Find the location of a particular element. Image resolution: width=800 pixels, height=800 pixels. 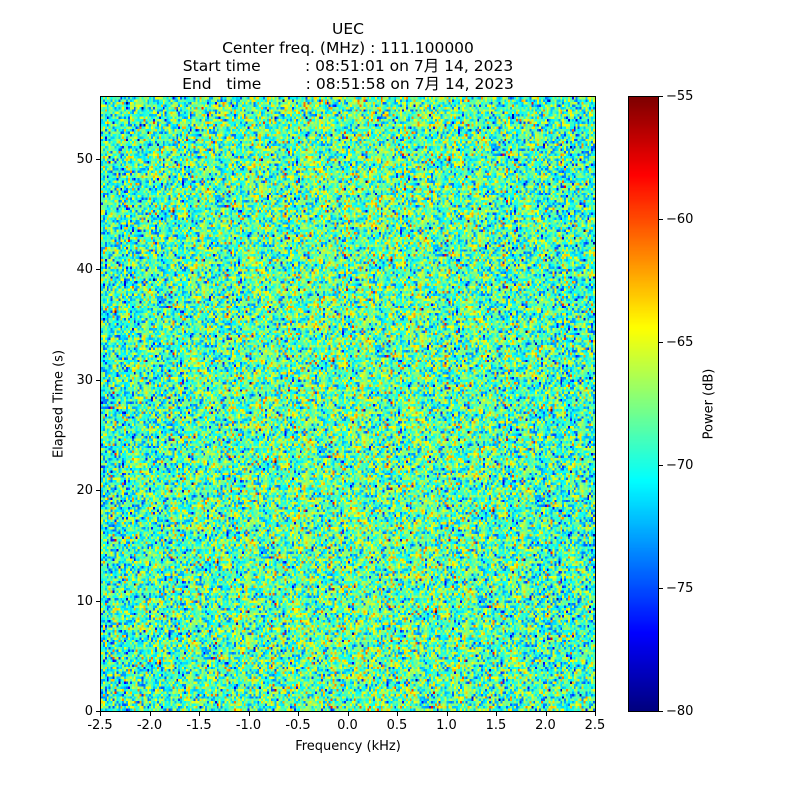

y-tick-label: 0 is located at coordinates (88, 711).